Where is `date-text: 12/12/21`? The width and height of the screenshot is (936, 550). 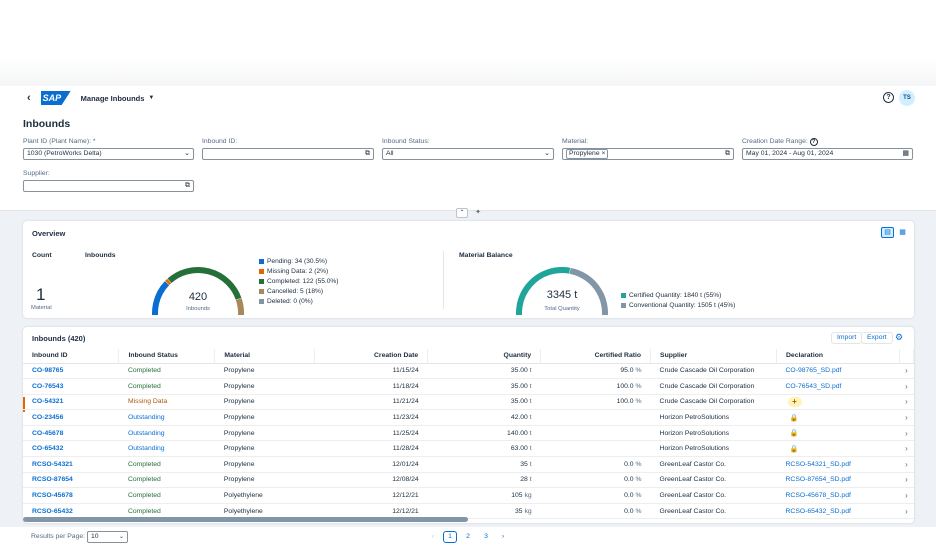 date-text: 12/12/21 is located at coordinates (405, 496).